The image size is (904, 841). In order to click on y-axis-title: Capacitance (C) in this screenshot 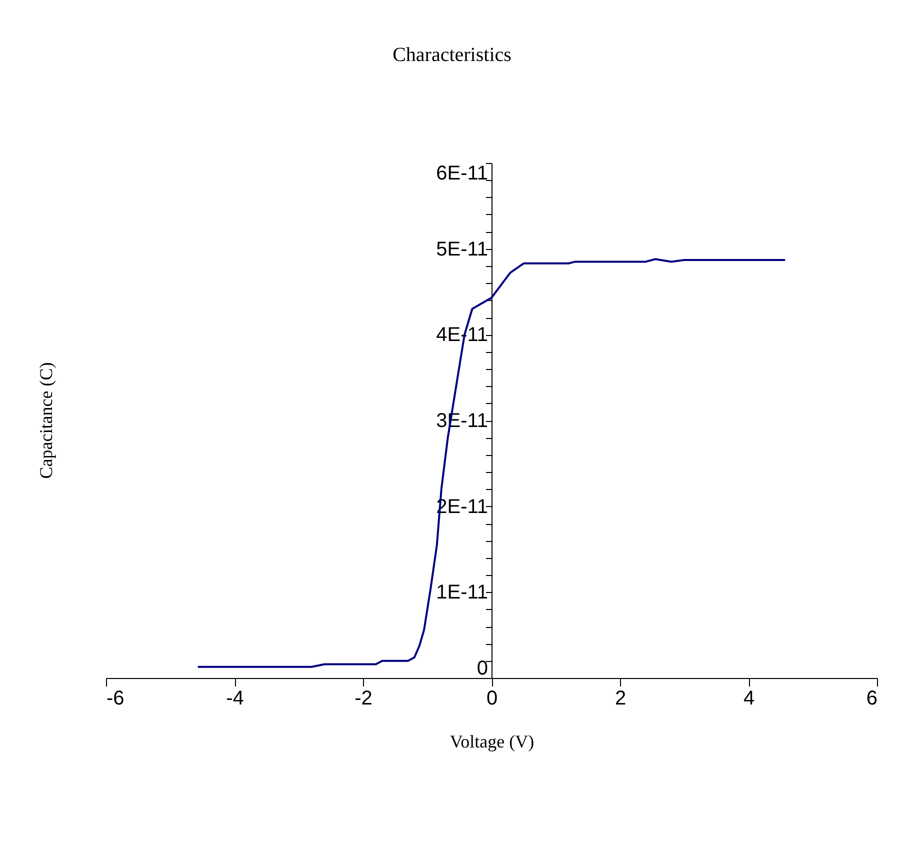, I will do `click(46, 420)`.